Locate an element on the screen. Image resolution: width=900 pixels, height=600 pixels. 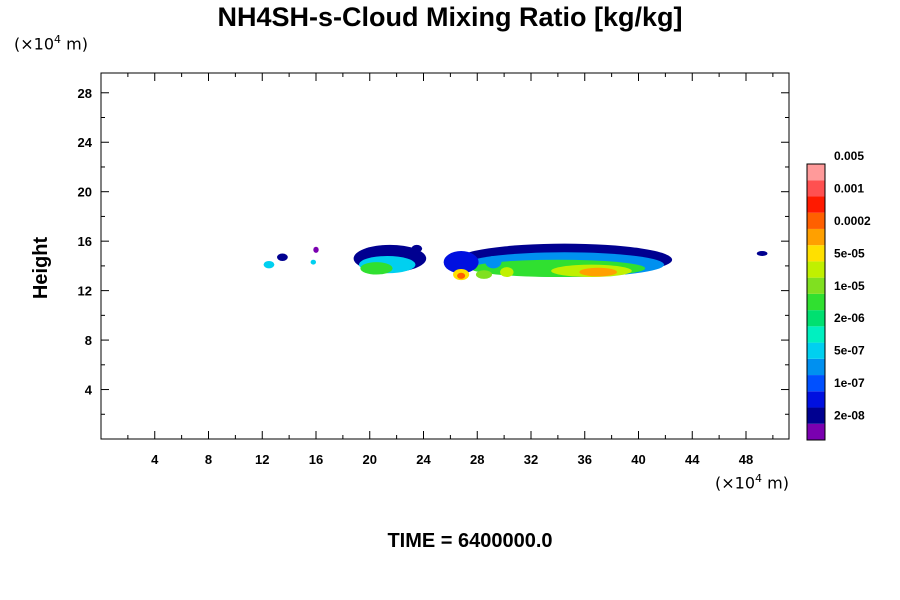
colorbar-frame is located at coordinates (816, 302).